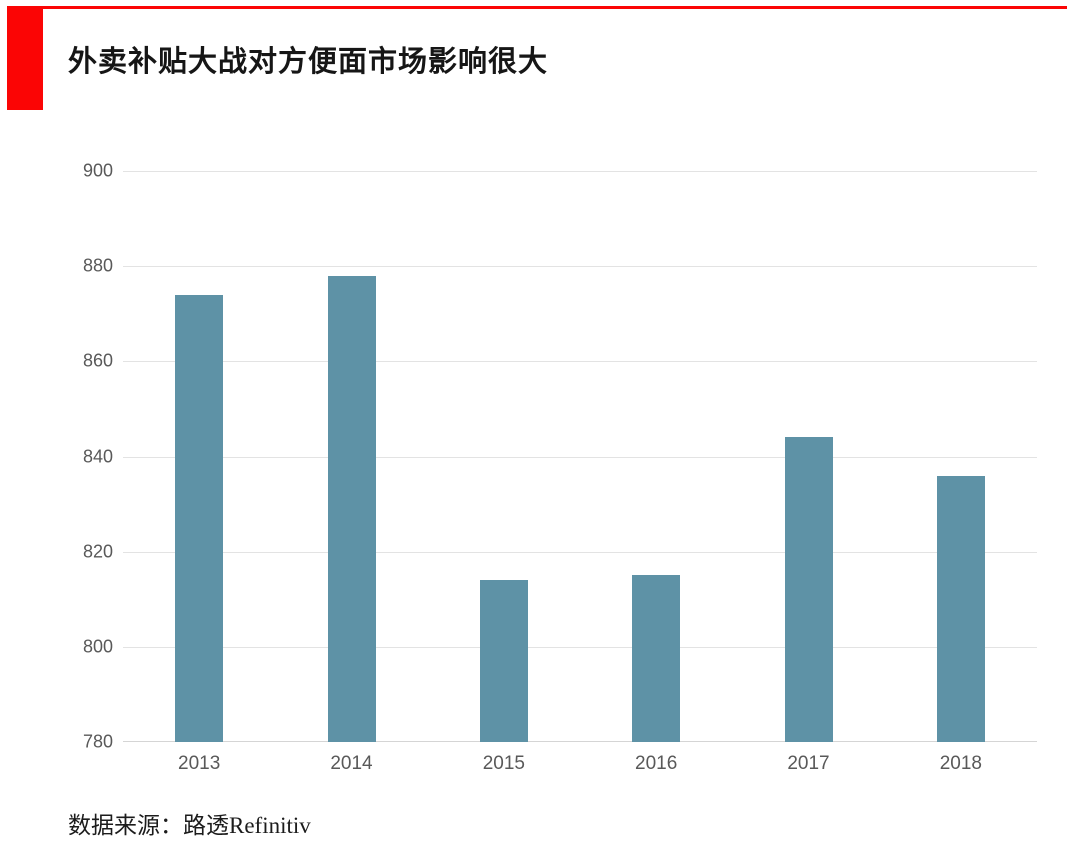 This screenshot has height=856, width=1080. I want to click on bar-2015, so click(503, 661).